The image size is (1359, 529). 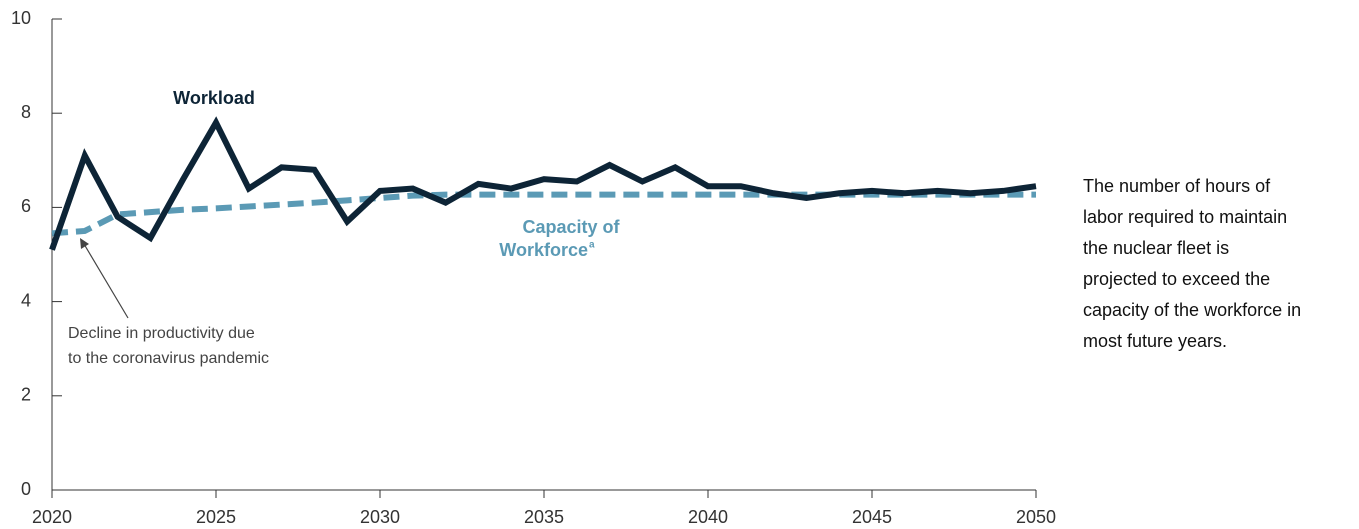 What do you see at coordinates (52, 517) in the screenshot?
I see `x-tick-label: 2020` at bounding box center [52, 517].